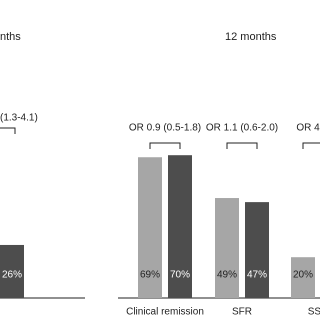 This screenshot has height=320, width=320. Describe the element at coordinates (165, 312) in the screenshot. I see `x-tick-label: Clinical remission` at that location.